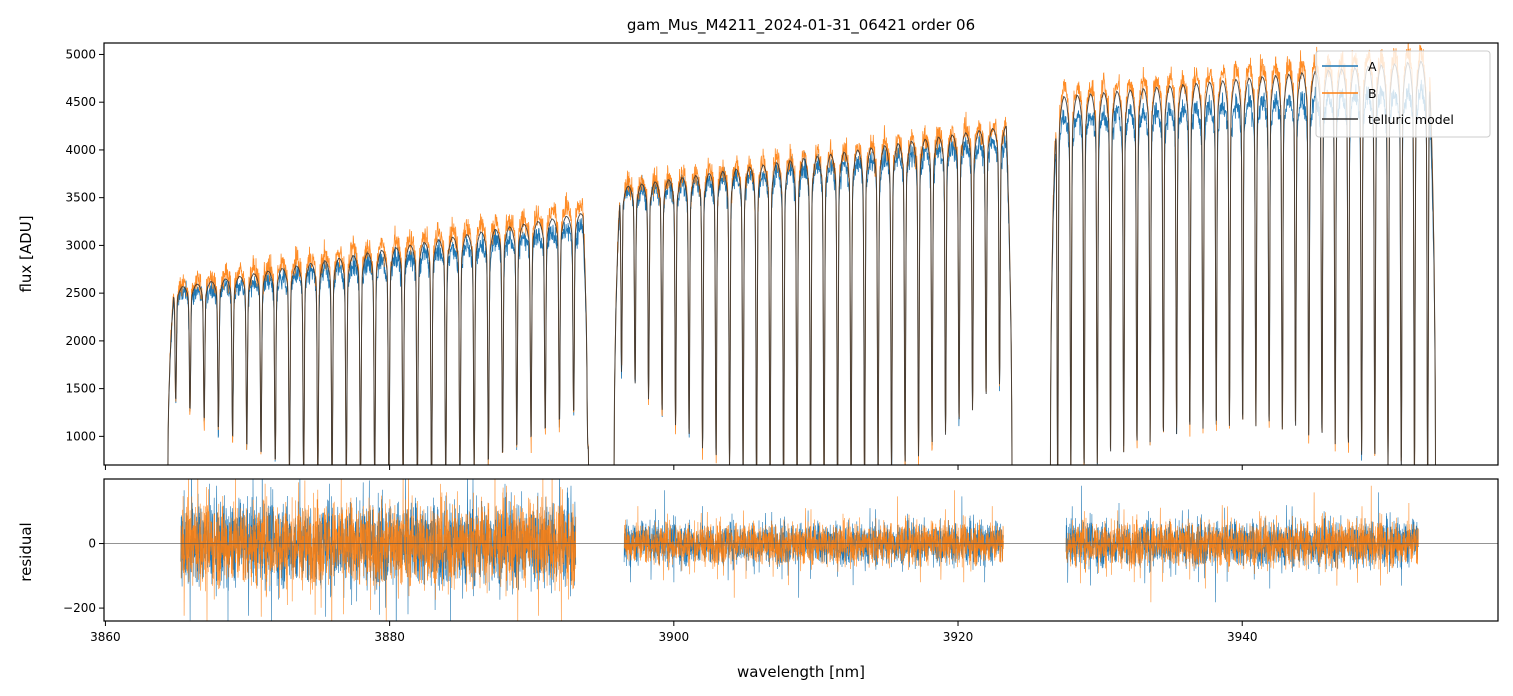 This screenshot has height=696, width=1513. I want to click on legend-label-b: B, so click(1372, 93).